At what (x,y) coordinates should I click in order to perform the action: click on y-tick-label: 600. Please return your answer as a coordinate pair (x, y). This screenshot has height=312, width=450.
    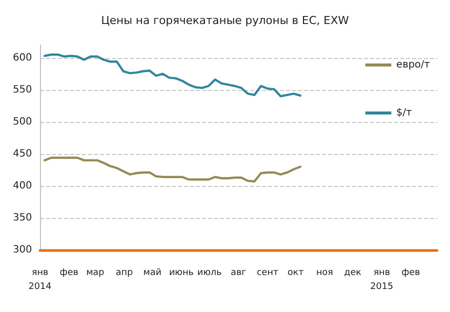
    Looking at the image, I should click on (22, 58).